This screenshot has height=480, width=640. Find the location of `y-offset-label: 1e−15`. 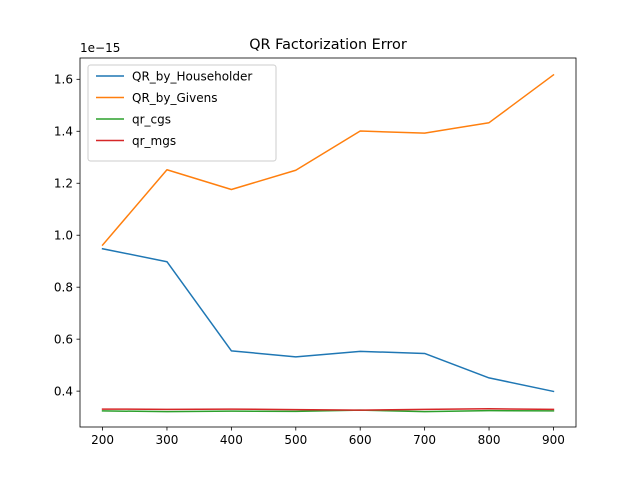

y-offset-label: 1e−15 is located at coordinates (100, 48).